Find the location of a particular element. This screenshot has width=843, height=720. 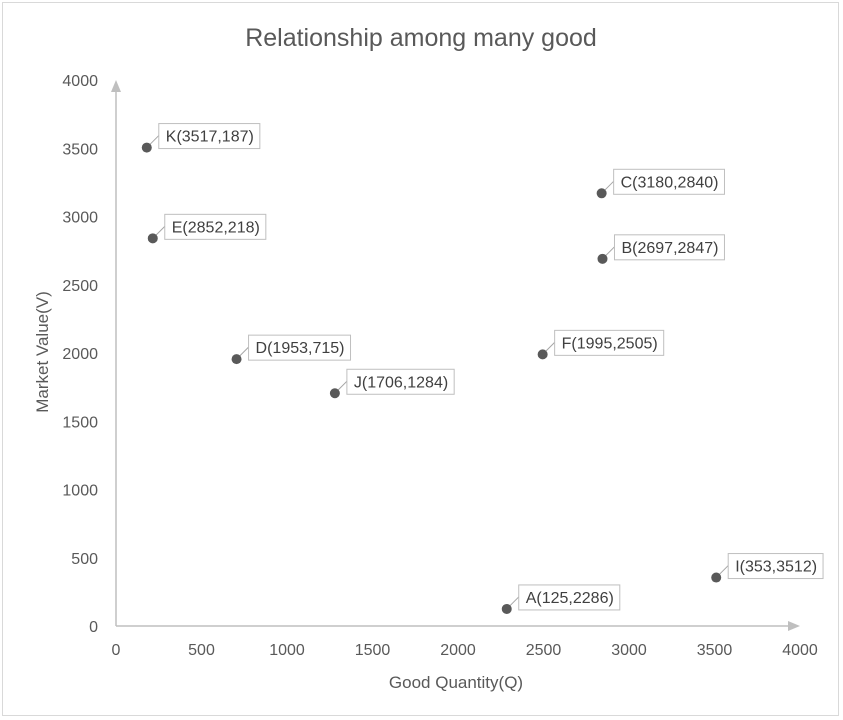

y-tick-label: 2500 is located at coordinates (80, 286).